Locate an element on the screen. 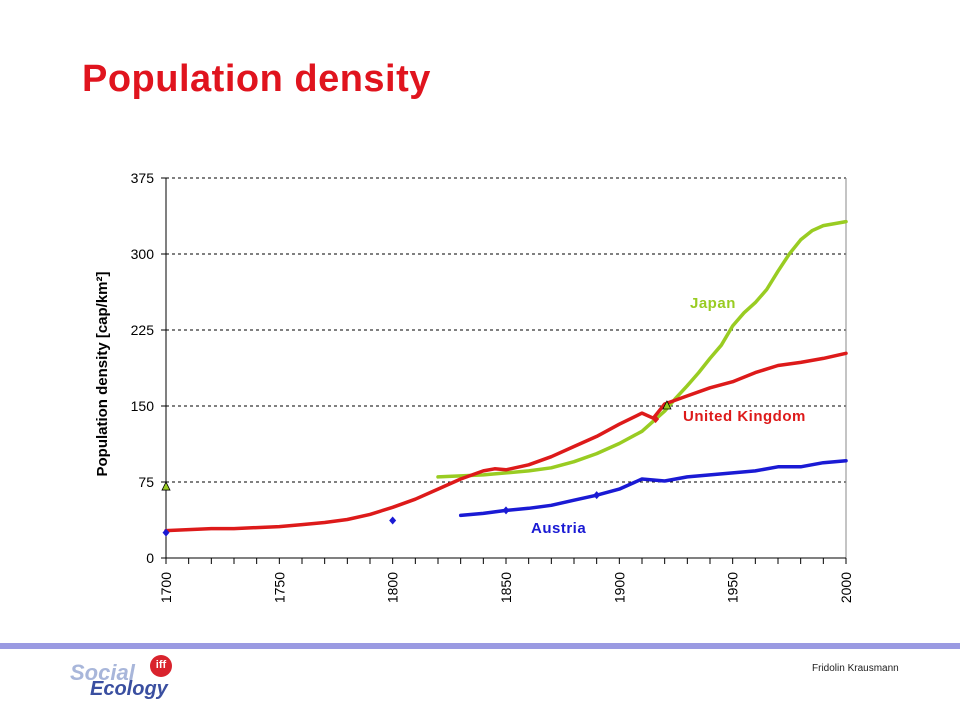 The height and width of the screenshot is (720, 960). author-credit: Fridolin Krausmann is located at coordinates (855, 668).